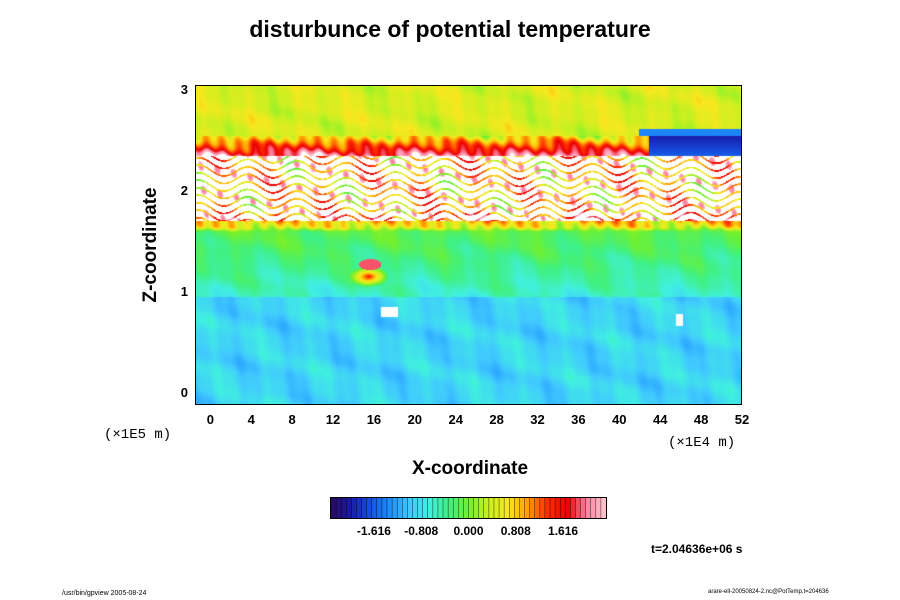 This screenshot has width=900, height=600. I want to click on y-axis-unit: (×1E5 m), so click(138, 435).